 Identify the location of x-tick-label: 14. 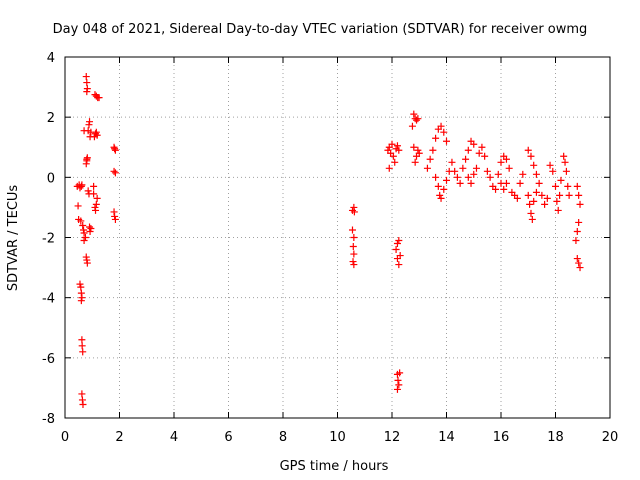
(446, 437).